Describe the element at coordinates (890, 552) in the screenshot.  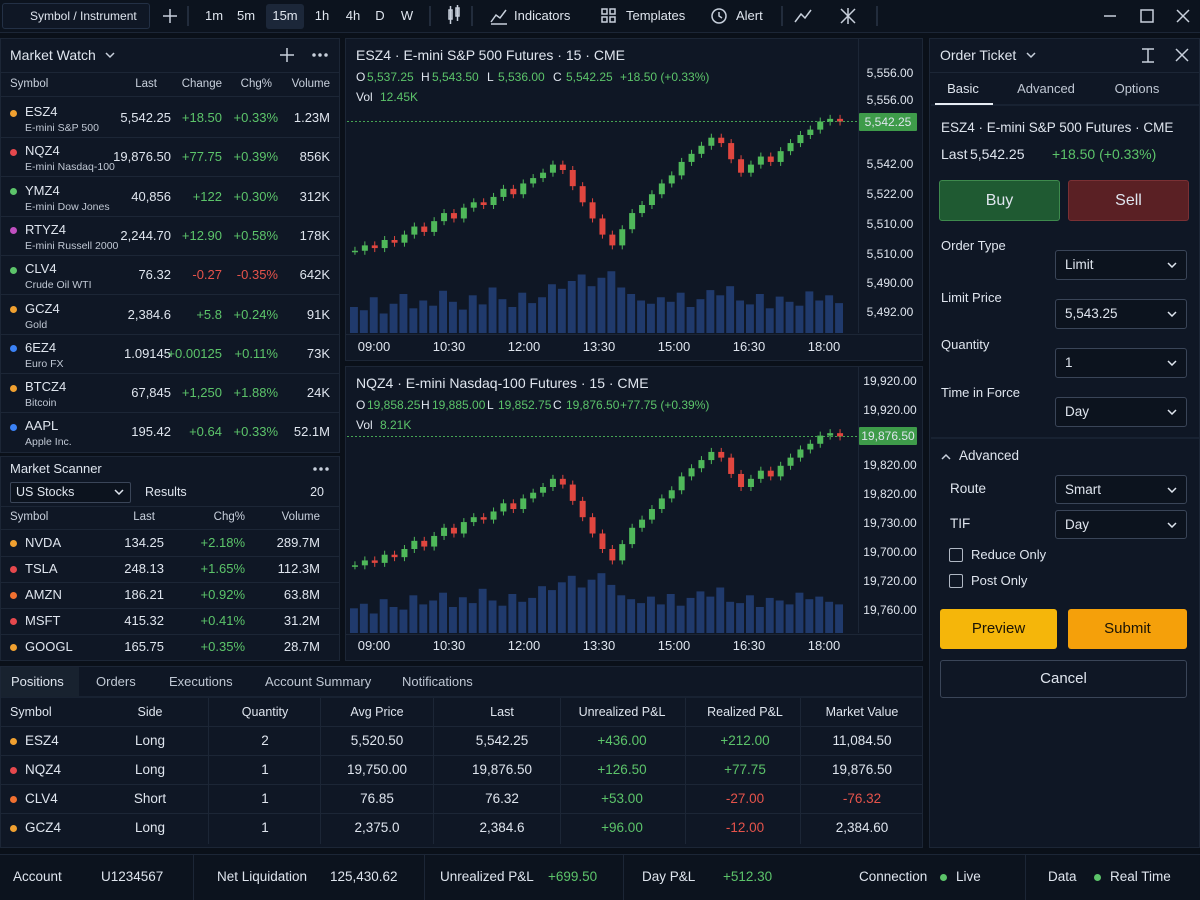
I see `price-axis-label: 19,700.00` at that location.